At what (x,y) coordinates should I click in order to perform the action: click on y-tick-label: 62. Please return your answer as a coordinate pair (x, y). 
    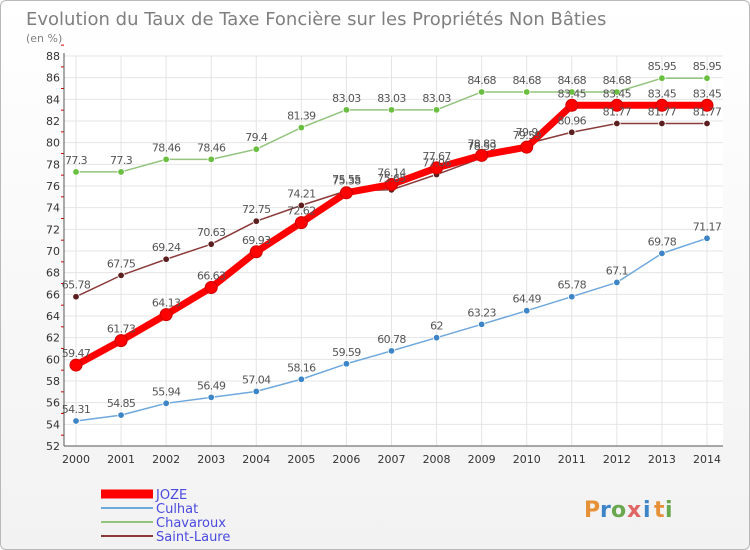
    Looking at the image, I should click on (53, 338).